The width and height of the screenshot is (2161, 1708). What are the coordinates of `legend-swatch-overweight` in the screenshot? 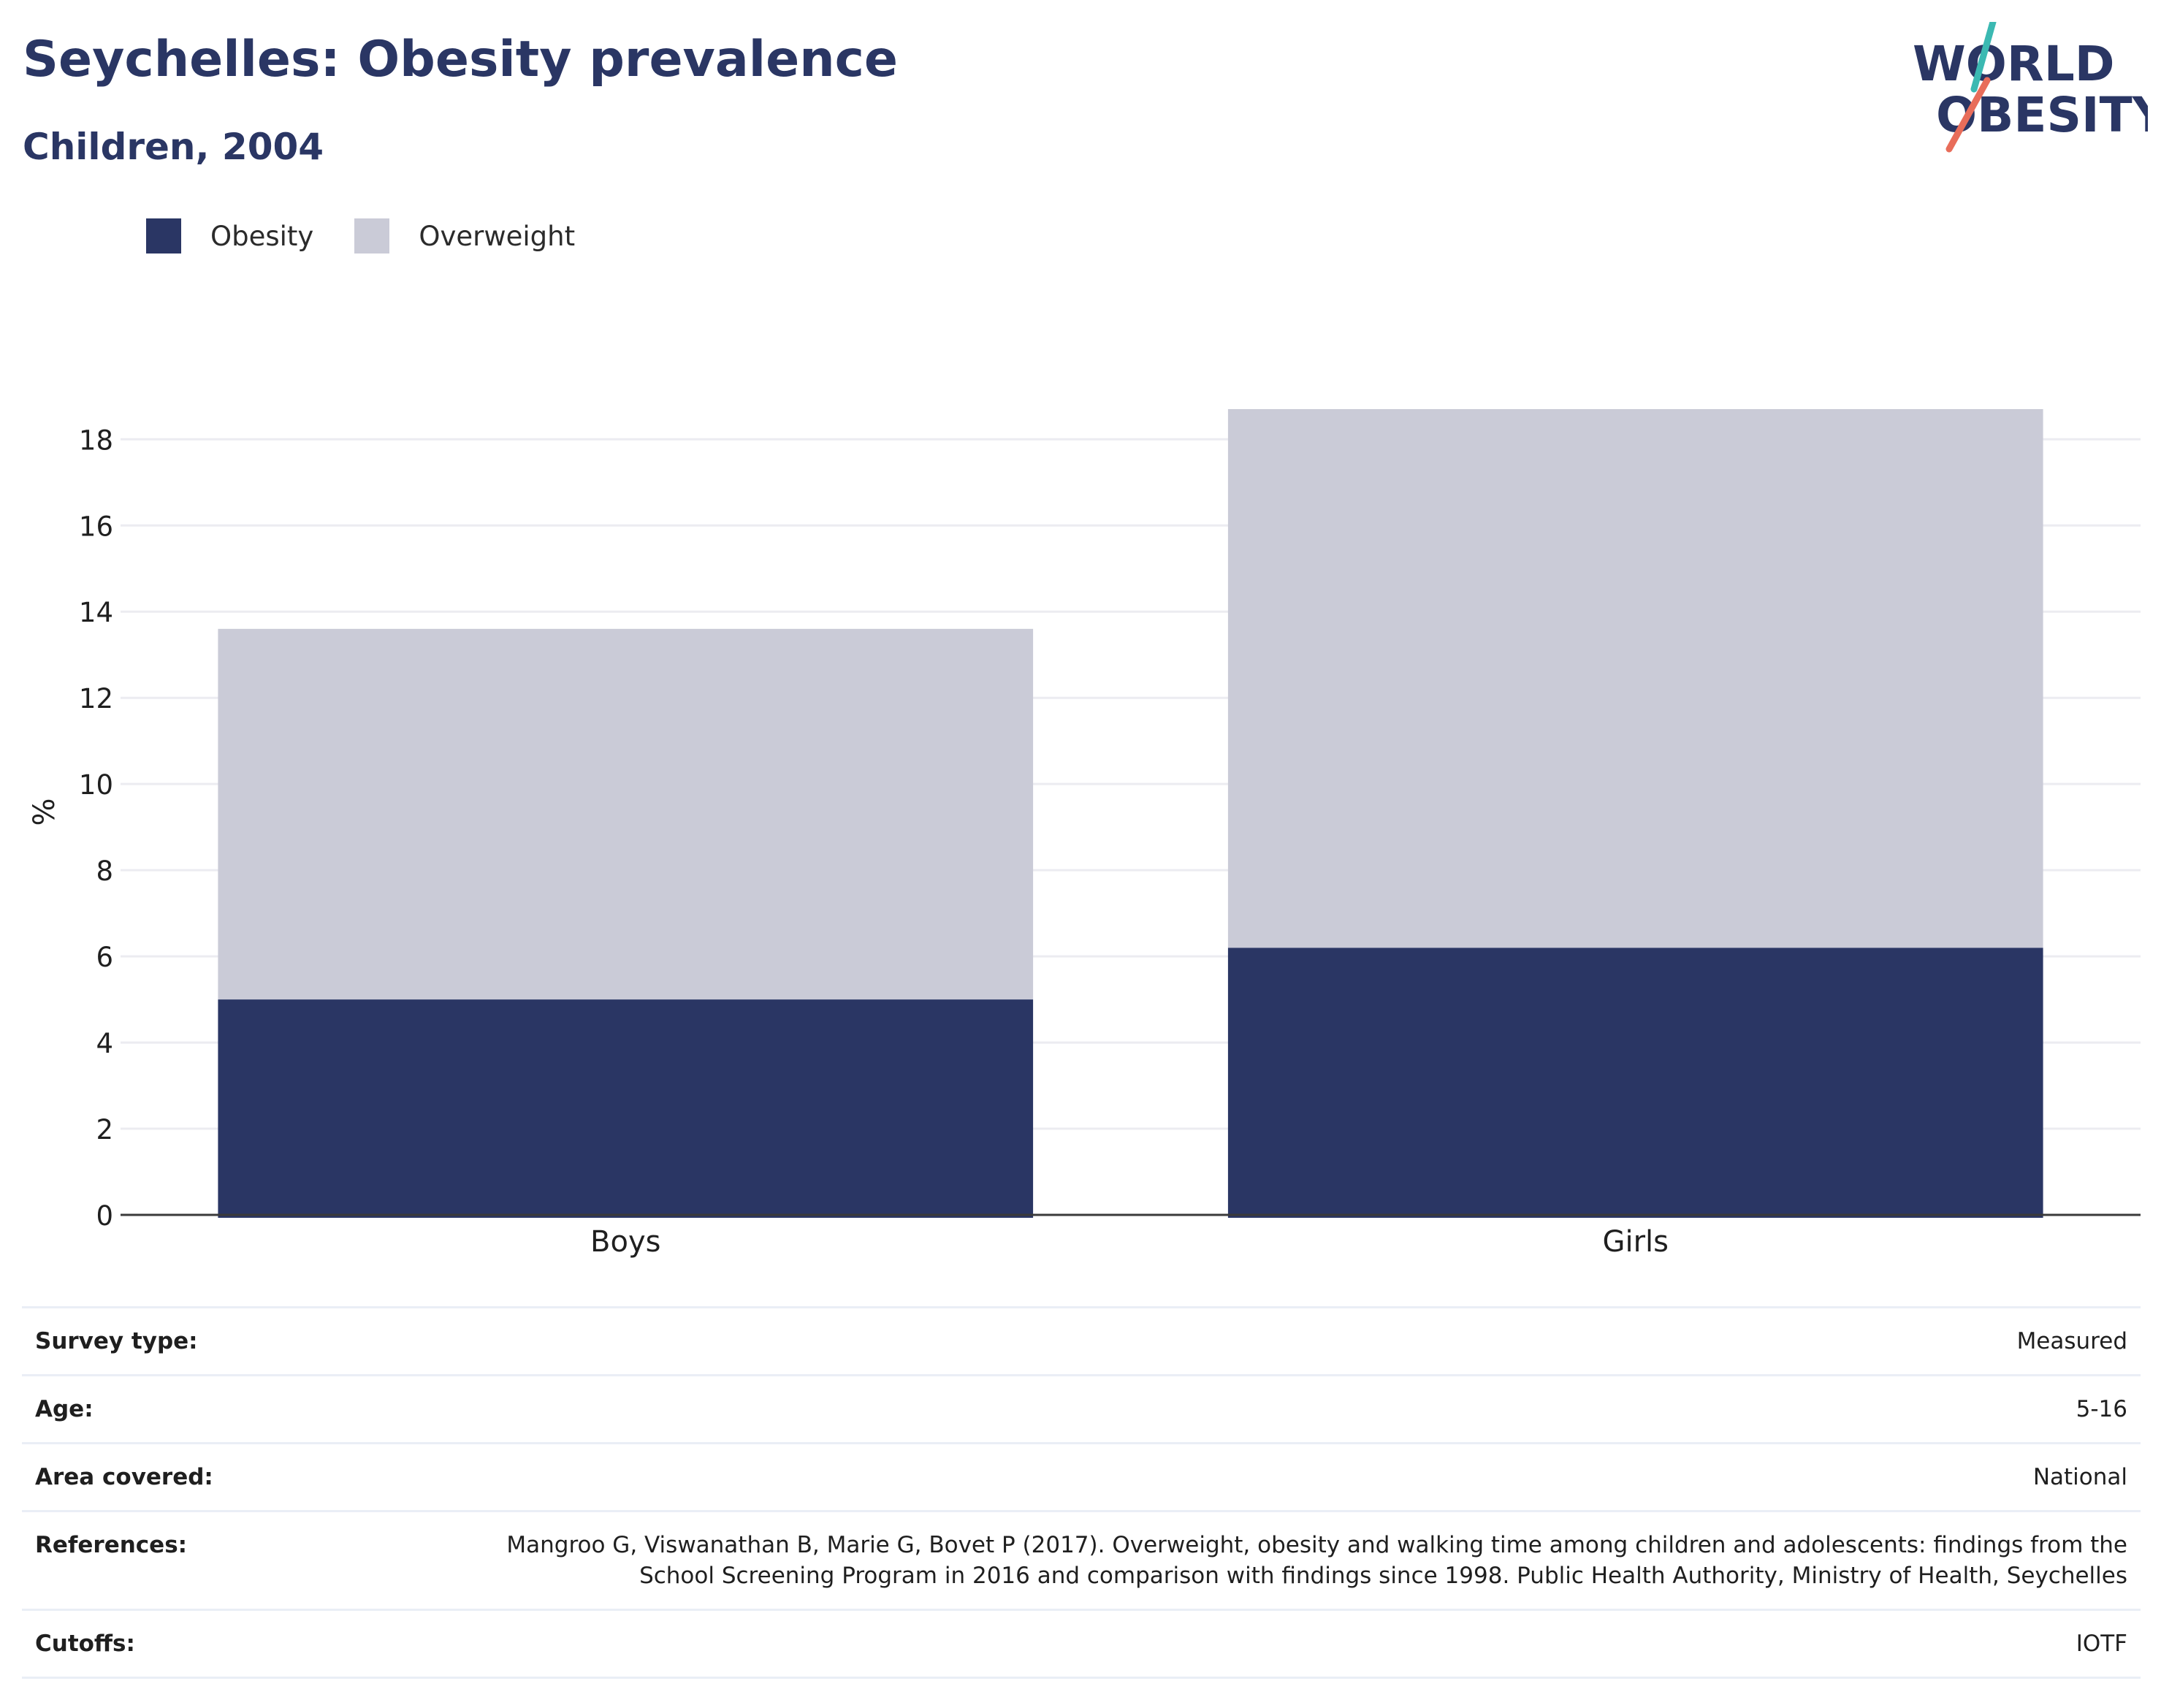 It's located at (372, 235).